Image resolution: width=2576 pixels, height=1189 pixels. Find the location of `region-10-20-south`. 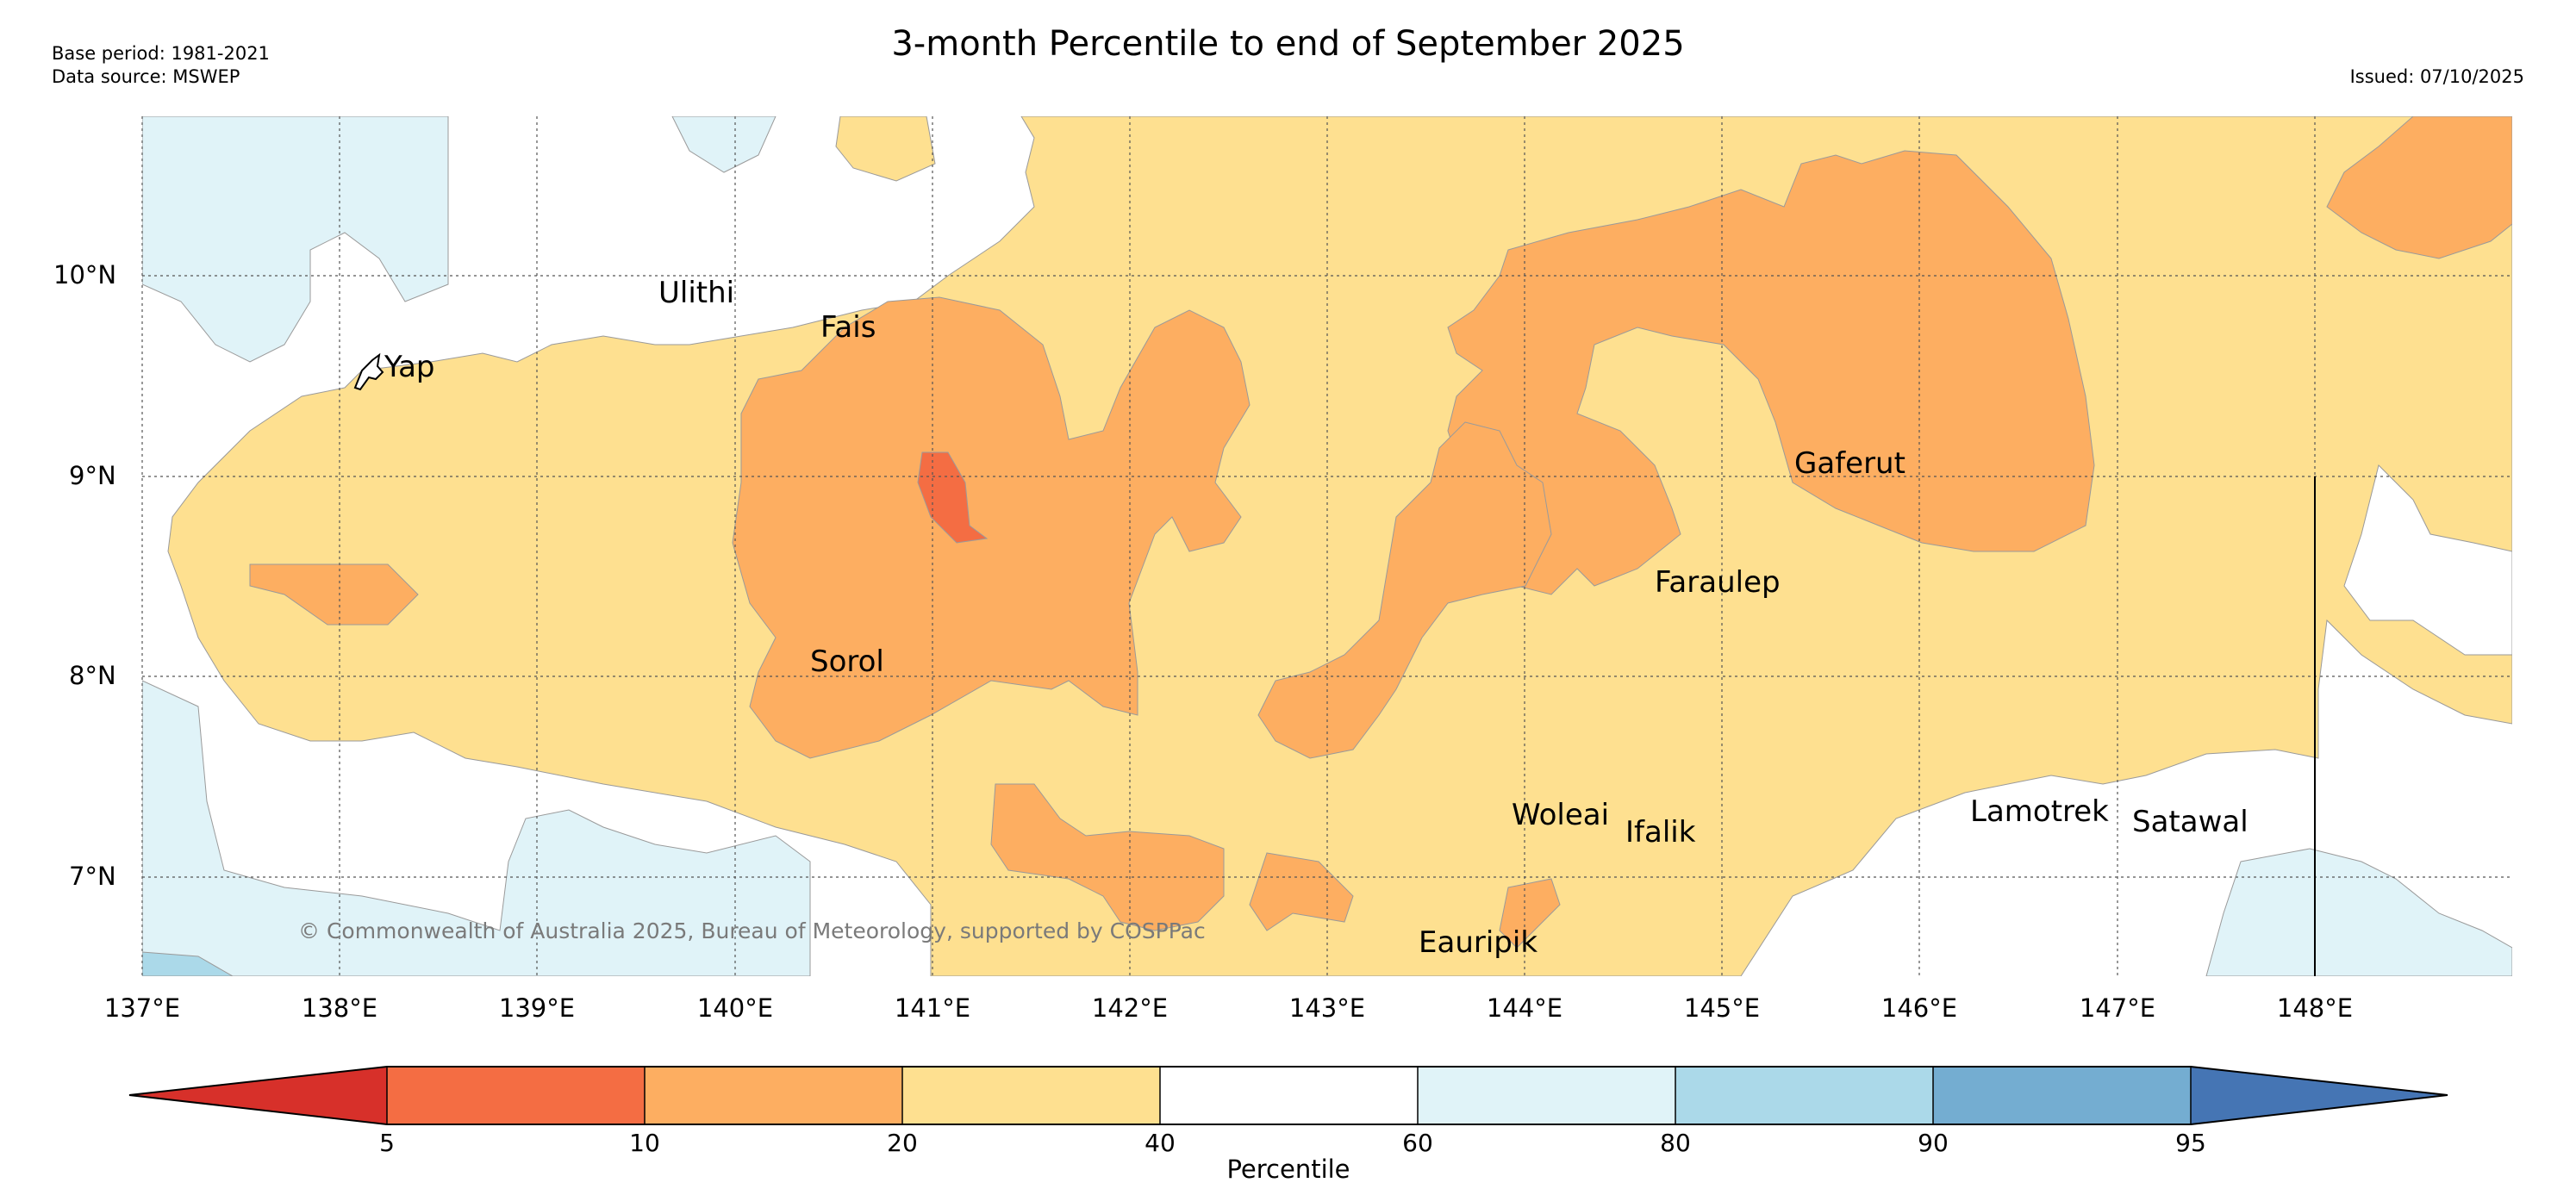

region-10-20-south is located at coordinates (1107, 857).